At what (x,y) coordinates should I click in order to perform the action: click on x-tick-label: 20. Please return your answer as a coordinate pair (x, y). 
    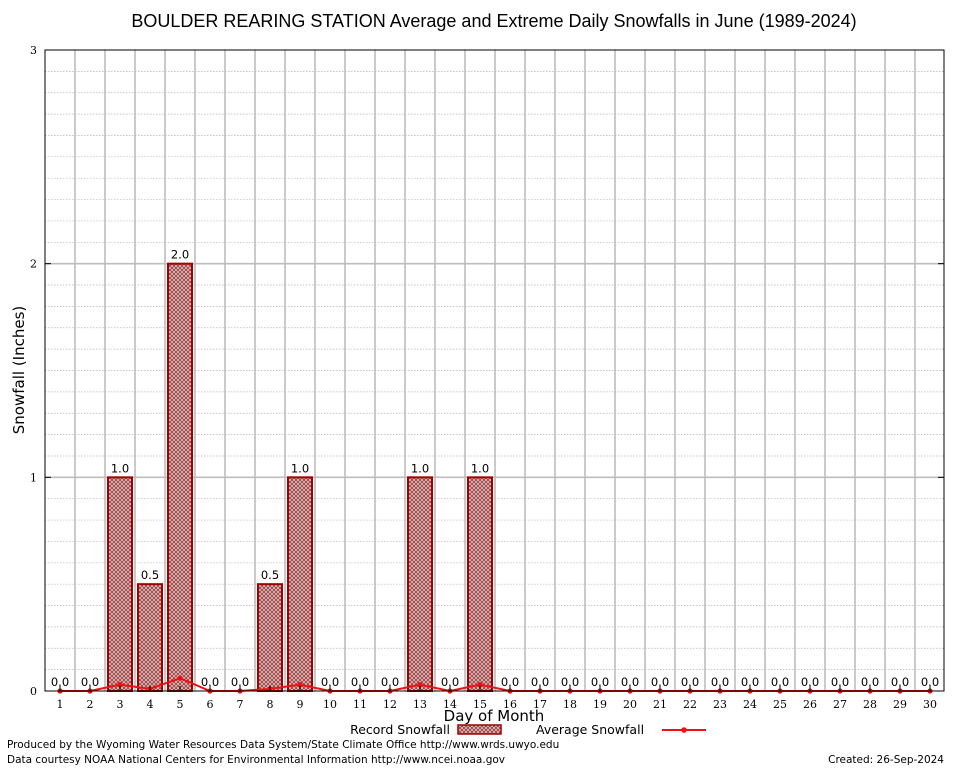
    Looking at the image, I should click on (630, 704).